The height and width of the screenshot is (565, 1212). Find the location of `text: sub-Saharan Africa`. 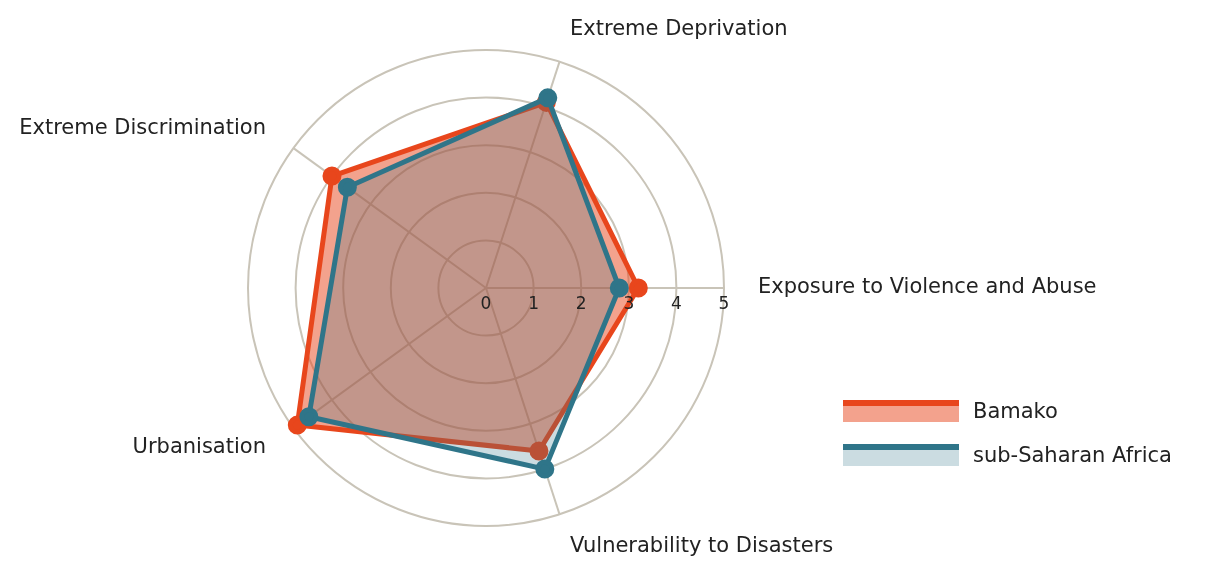

text: sub-Saharan Africa is located at coordinates (1072, 455).